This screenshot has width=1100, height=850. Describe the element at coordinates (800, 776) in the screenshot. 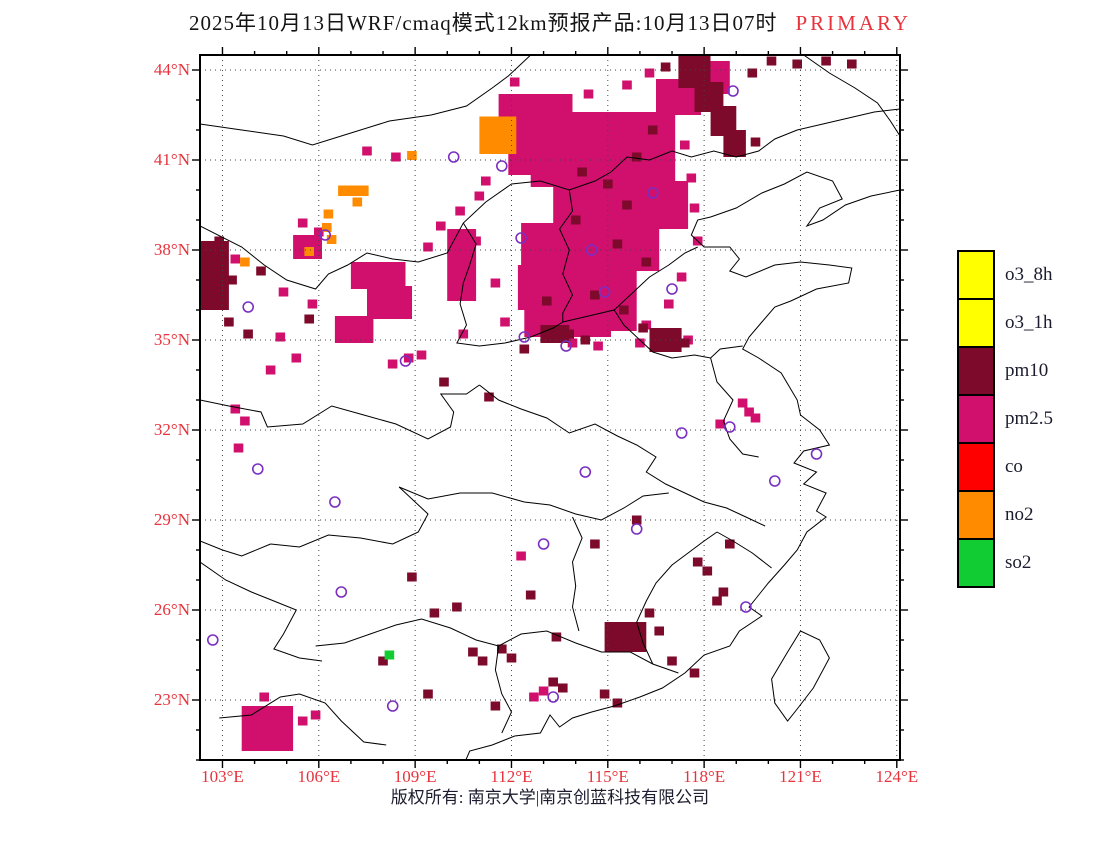

I see `lon-tick-label: 121°E` at that location.